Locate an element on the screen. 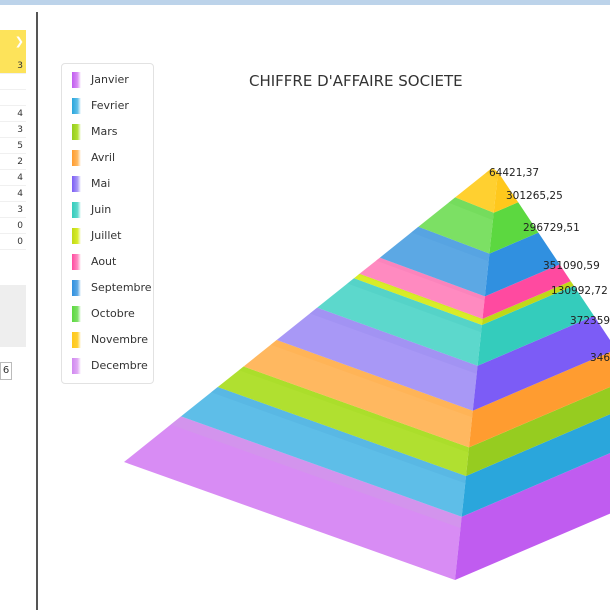 The width and height of the screenshot is (610, 610). data-label: 301265,25 is located at coordinates (534, 196).